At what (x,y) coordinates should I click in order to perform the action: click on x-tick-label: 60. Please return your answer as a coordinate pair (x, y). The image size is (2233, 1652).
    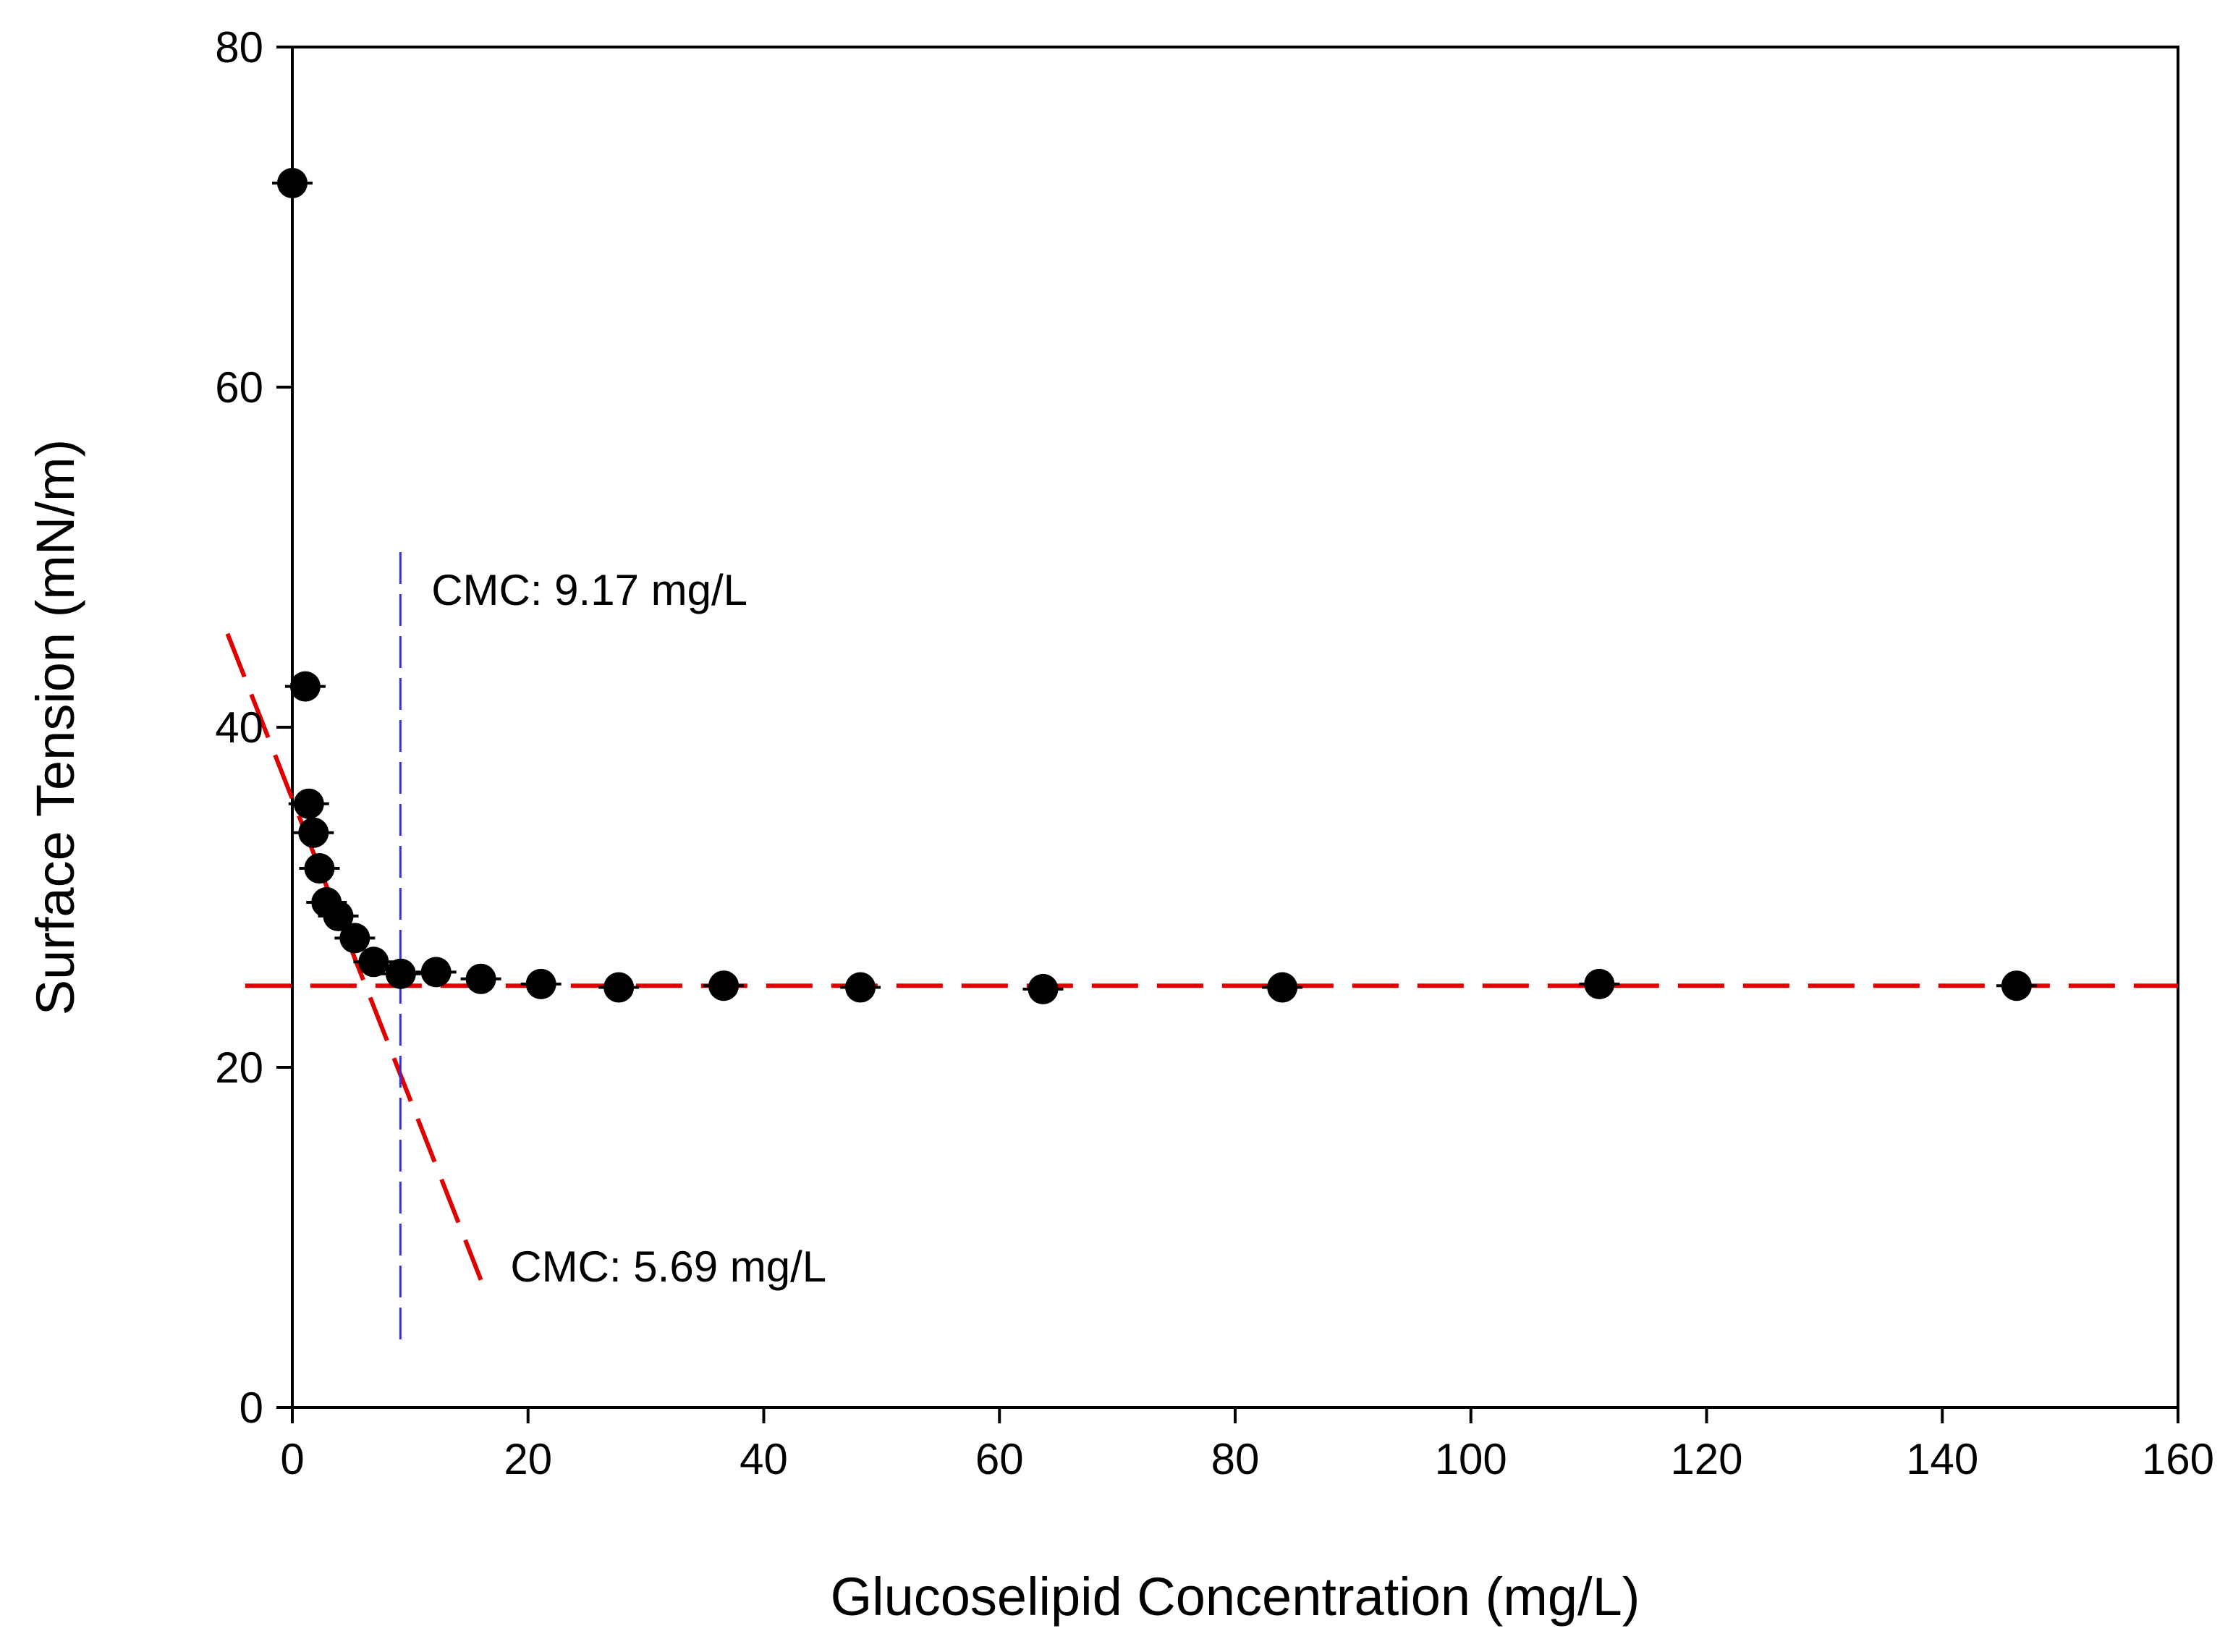
    Looking at the image, I should click on (1000, 1459).